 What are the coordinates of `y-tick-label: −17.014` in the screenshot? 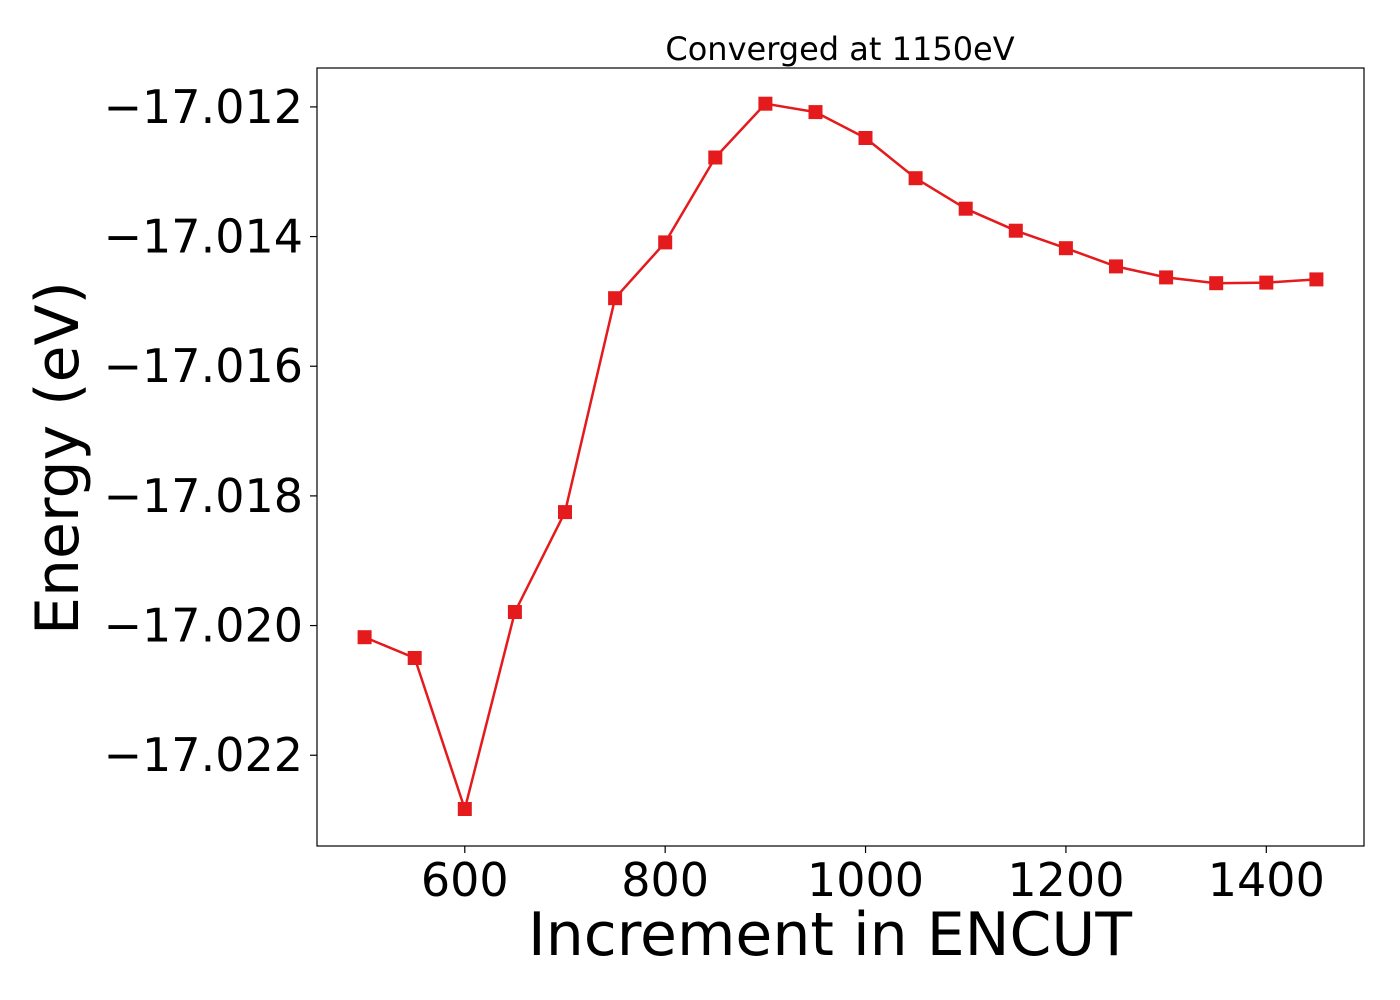 It's located at (204, 237).